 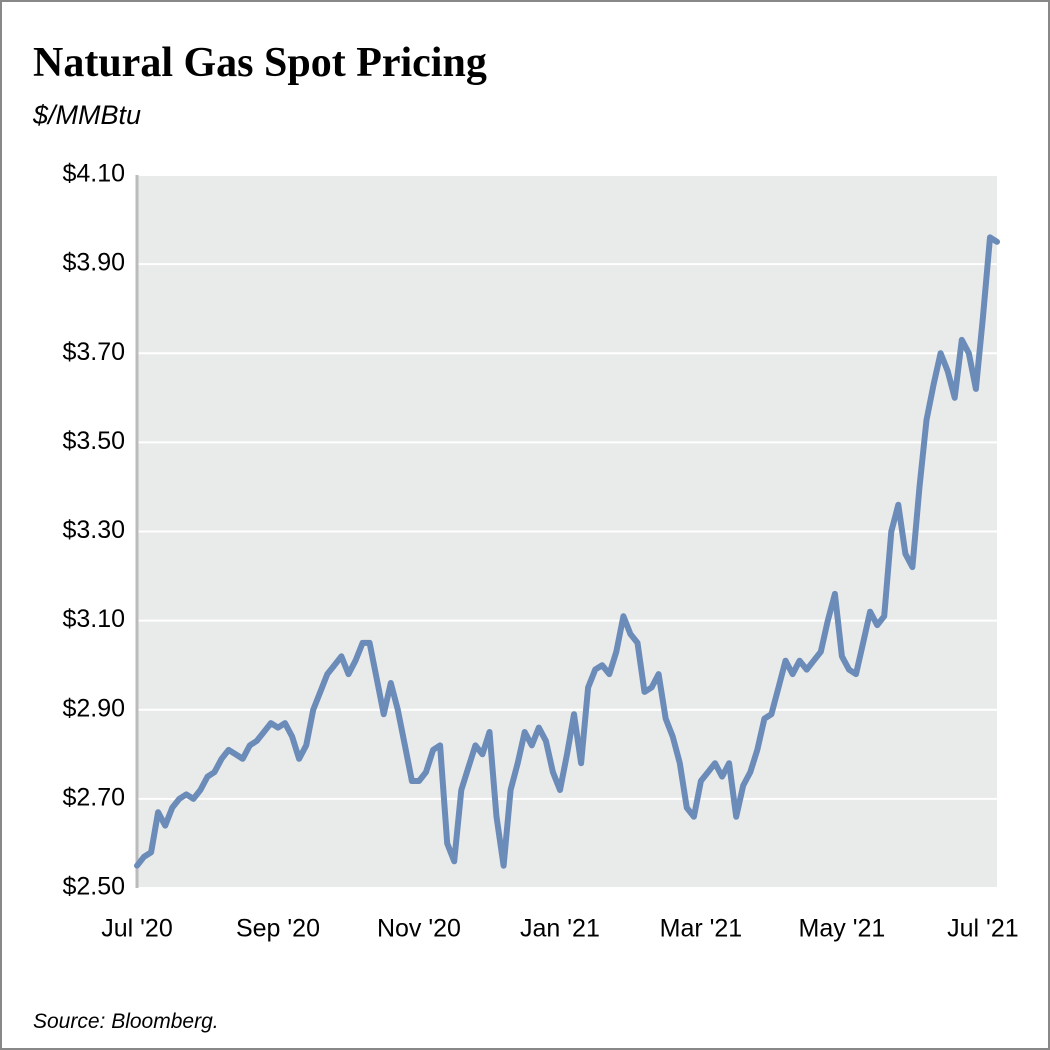 What do you see at coordinates (93, 887) in the screenshot?
I see `y-tick-label: $2.50` at bounding box center [93, 887].